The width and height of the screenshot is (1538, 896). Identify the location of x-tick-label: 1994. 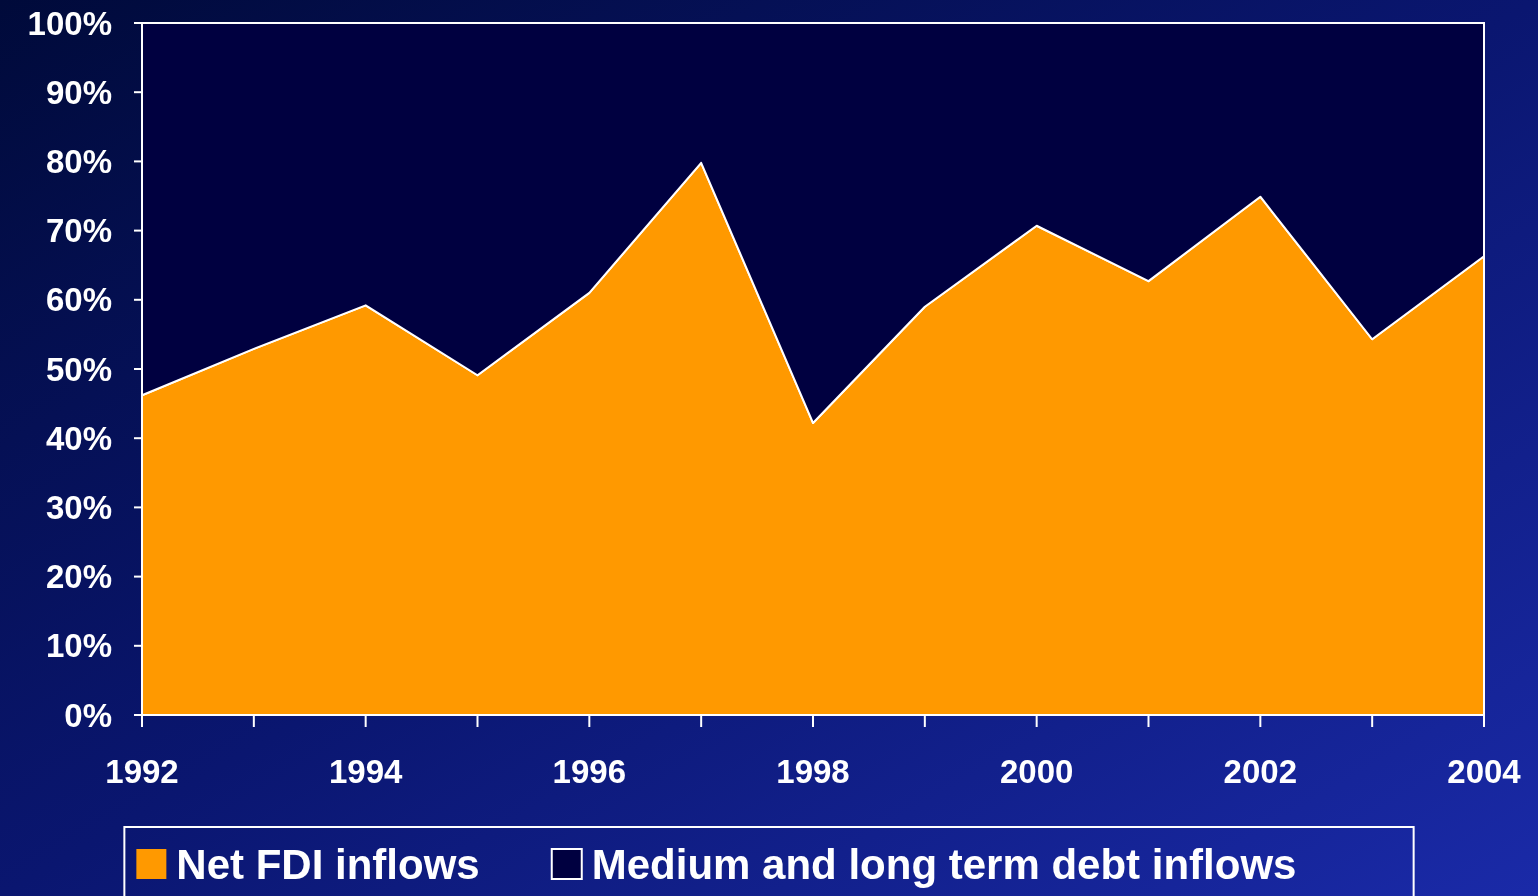
(366, 771).